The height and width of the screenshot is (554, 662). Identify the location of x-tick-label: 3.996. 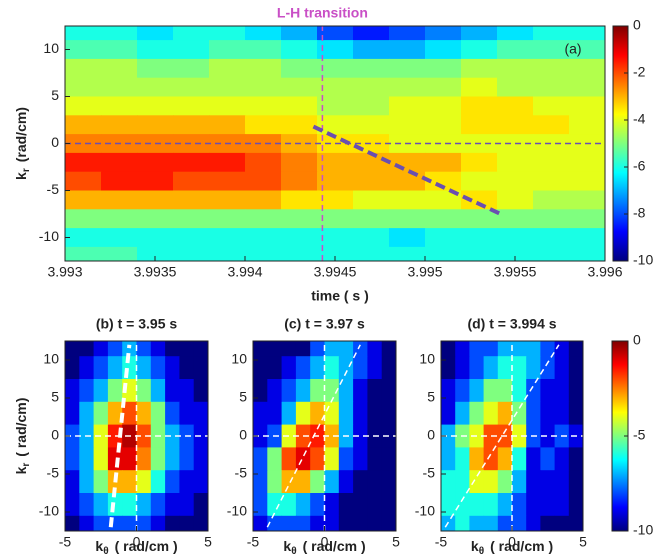
(604, 272).